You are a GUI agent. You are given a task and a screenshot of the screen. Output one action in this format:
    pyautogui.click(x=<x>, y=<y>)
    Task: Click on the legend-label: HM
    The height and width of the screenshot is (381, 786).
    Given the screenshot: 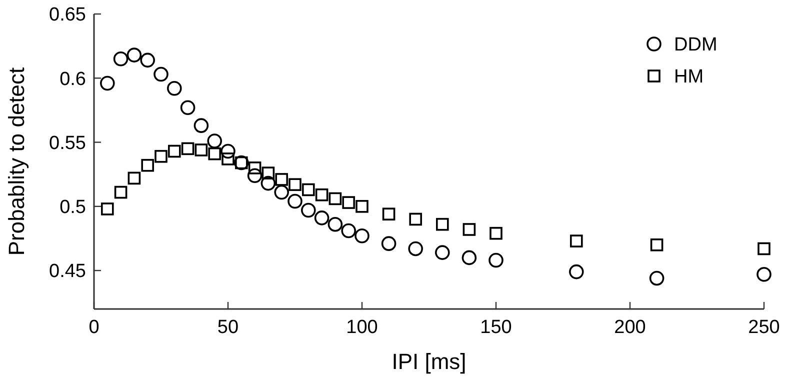 What is the action you would take?
    pyautogui.click(x=689, y=77)
    